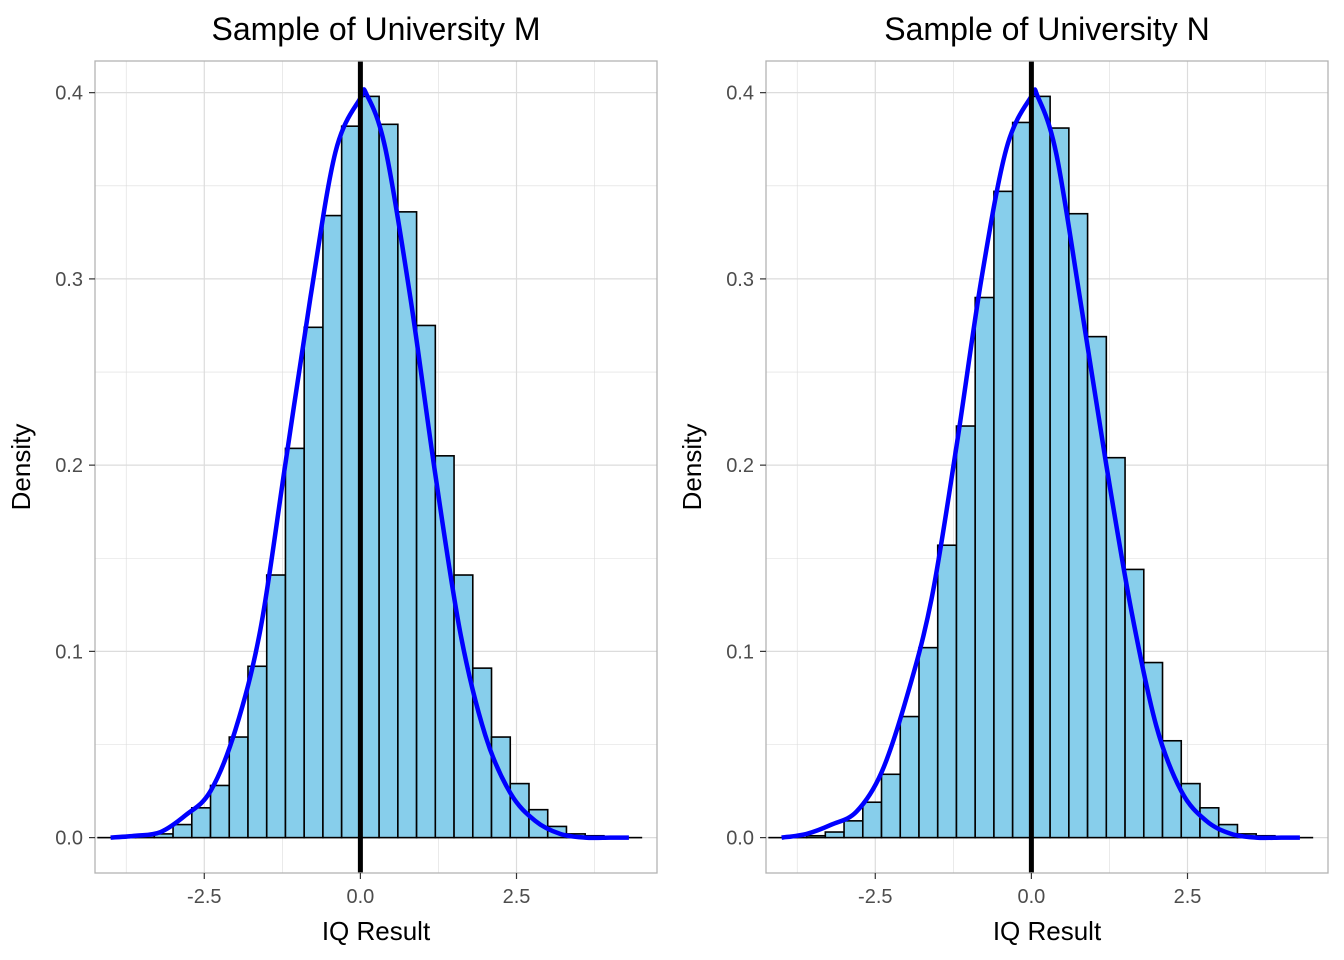 The image size is (1344, 960). I want to click on chart-title: Sample of University N, so click(1046, 29).